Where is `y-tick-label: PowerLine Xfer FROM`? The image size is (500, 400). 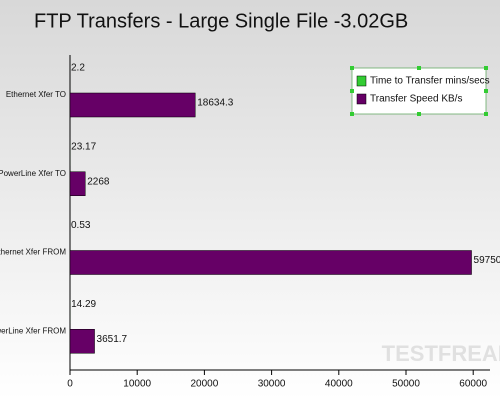 y-tick-label: PowerLine Xfer FROM is located at coordinates (33, 330).